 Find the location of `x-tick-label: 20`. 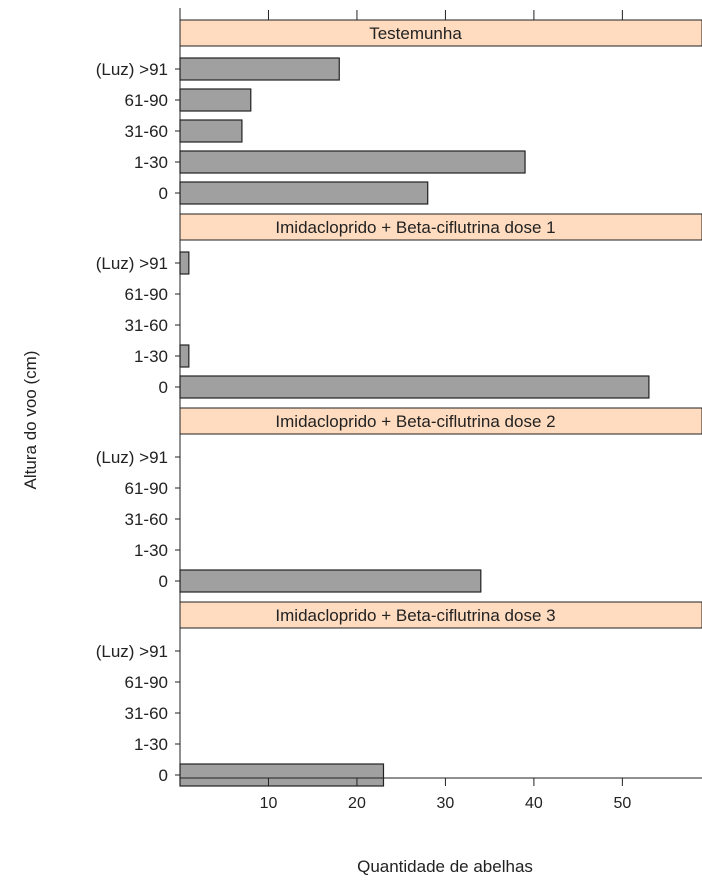

x-tick-label: 20 is located at coordinates (357, 803).